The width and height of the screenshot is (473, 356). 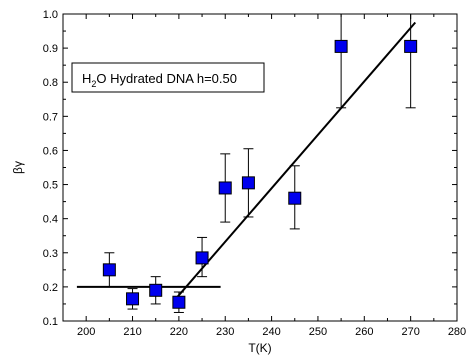 I want to click on x-tick-label: 200, so click(x=86, y=332).